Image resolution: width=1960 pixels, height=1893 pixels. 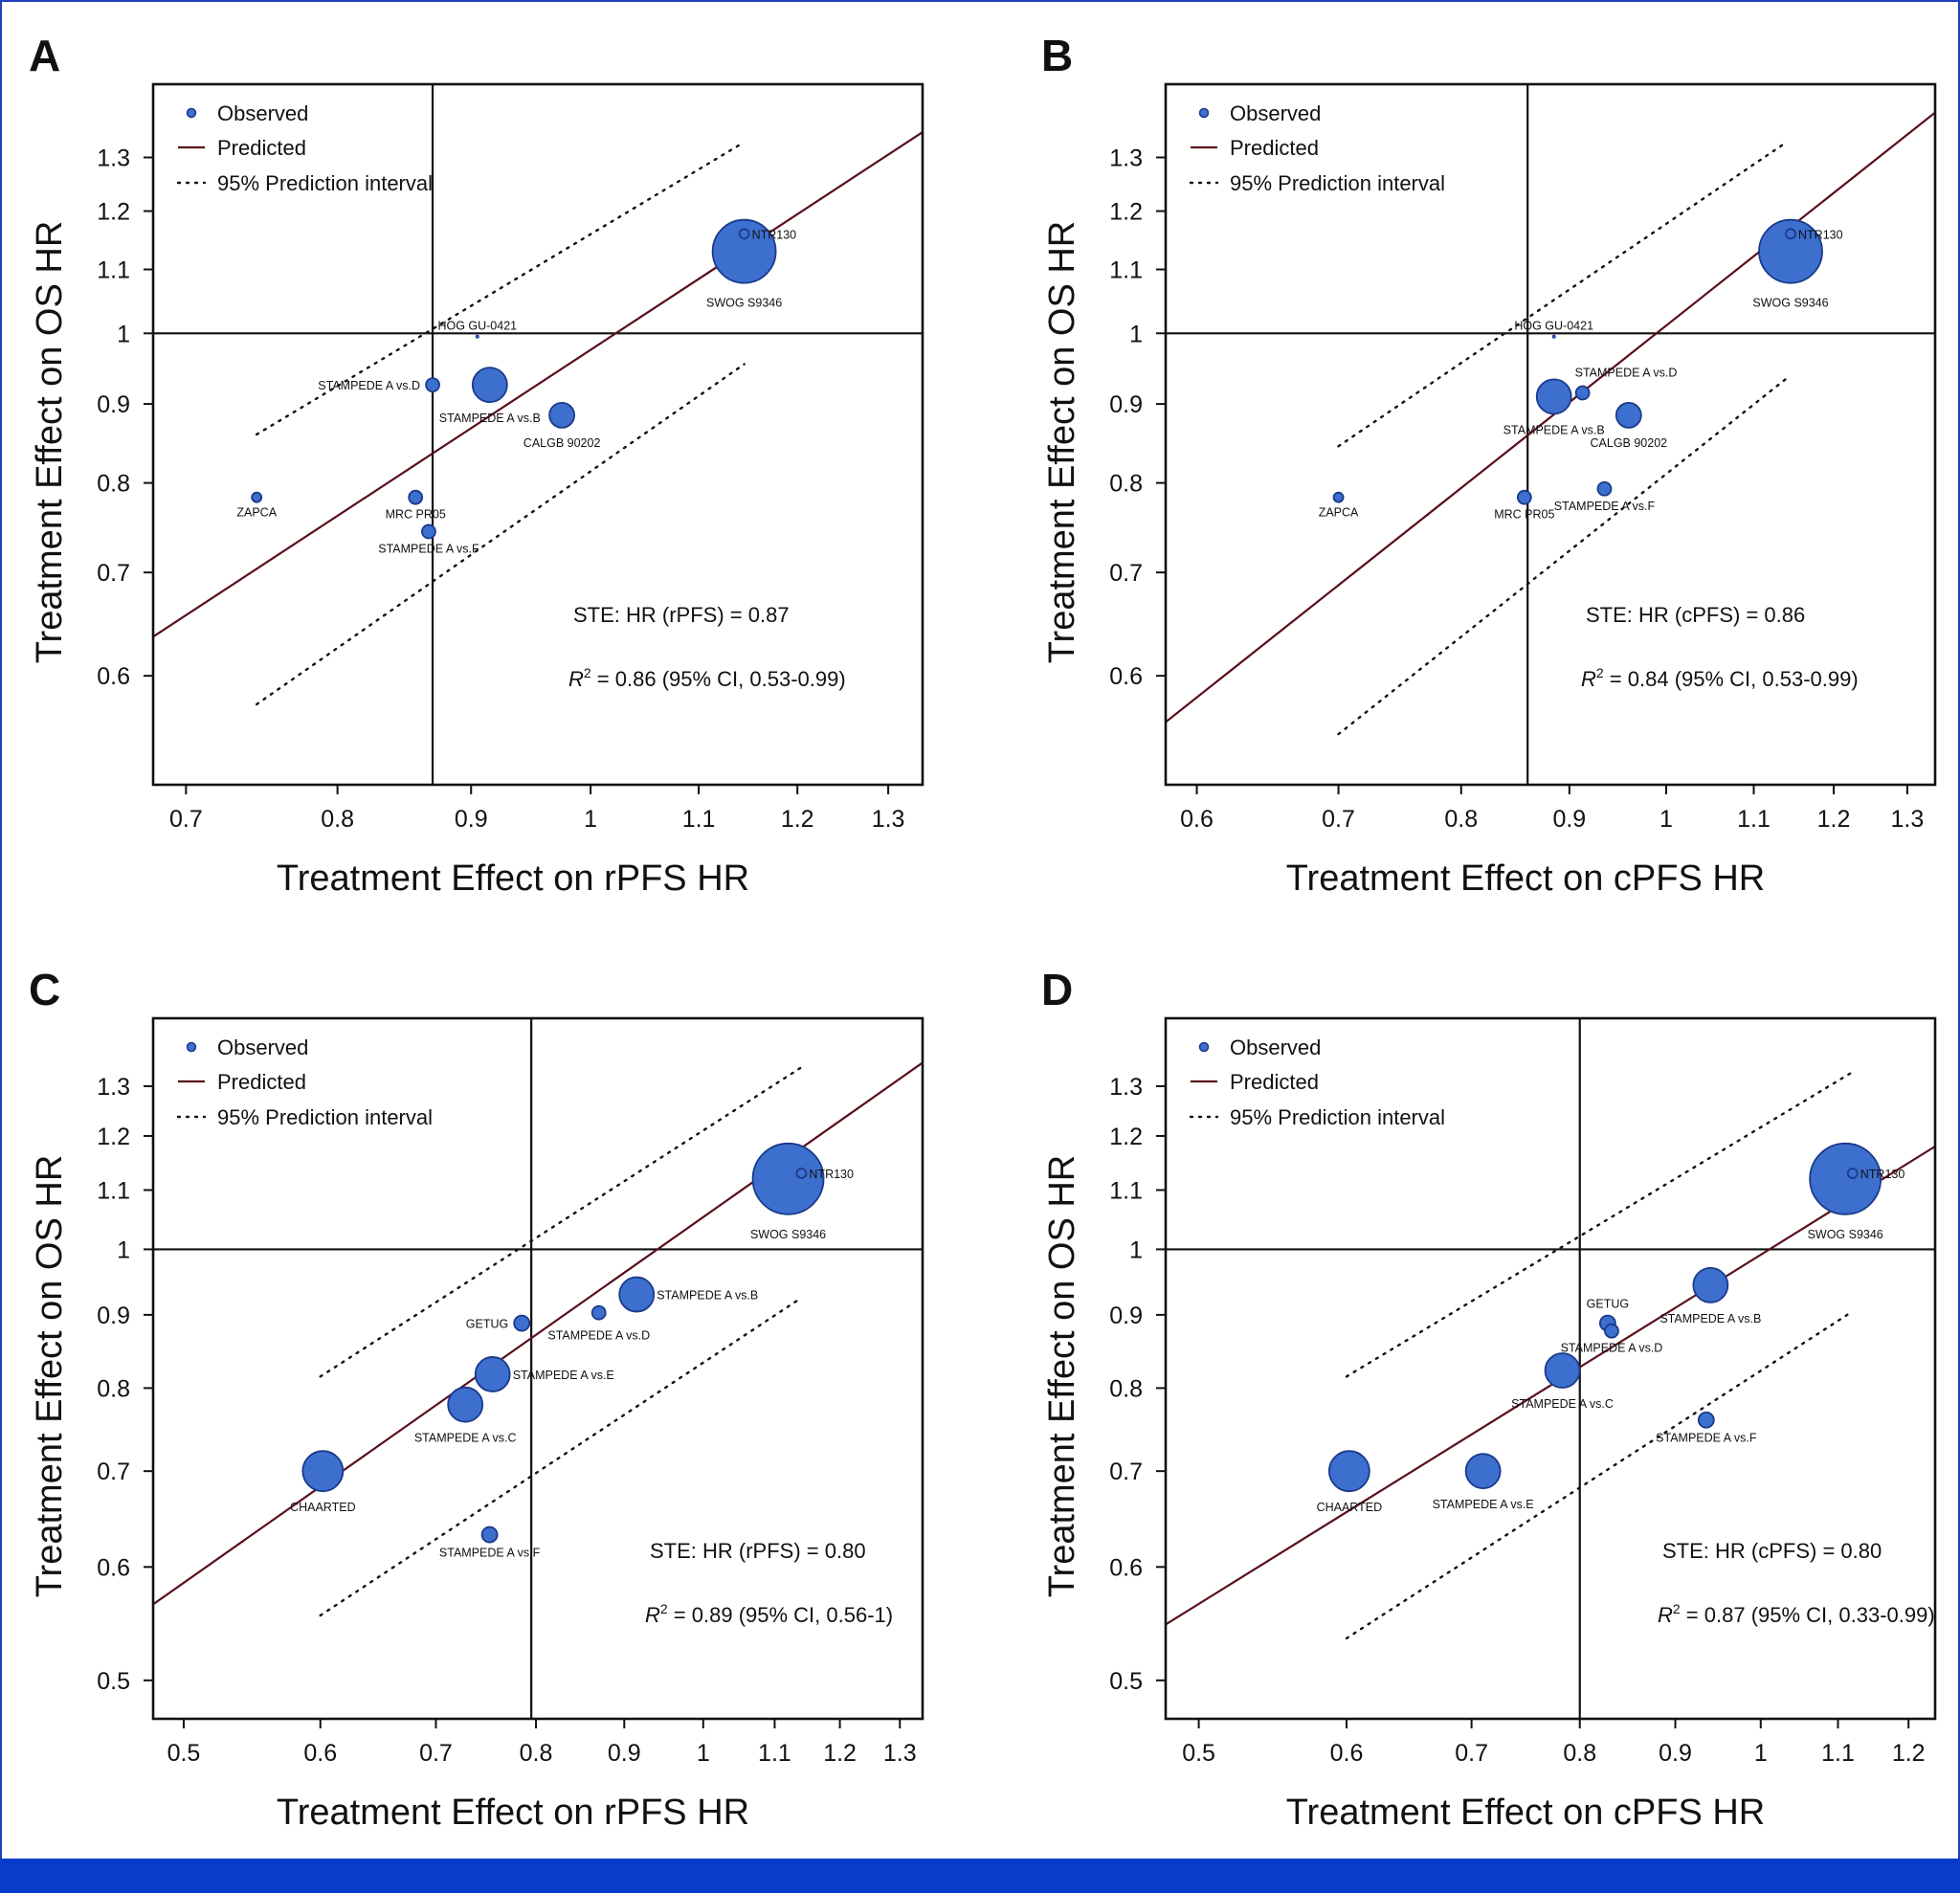 What do you see at coordinates (1126, 1681) in the screenshot?
I see `y-tick-label: 0.5` at bounding box center [1126, 1681].